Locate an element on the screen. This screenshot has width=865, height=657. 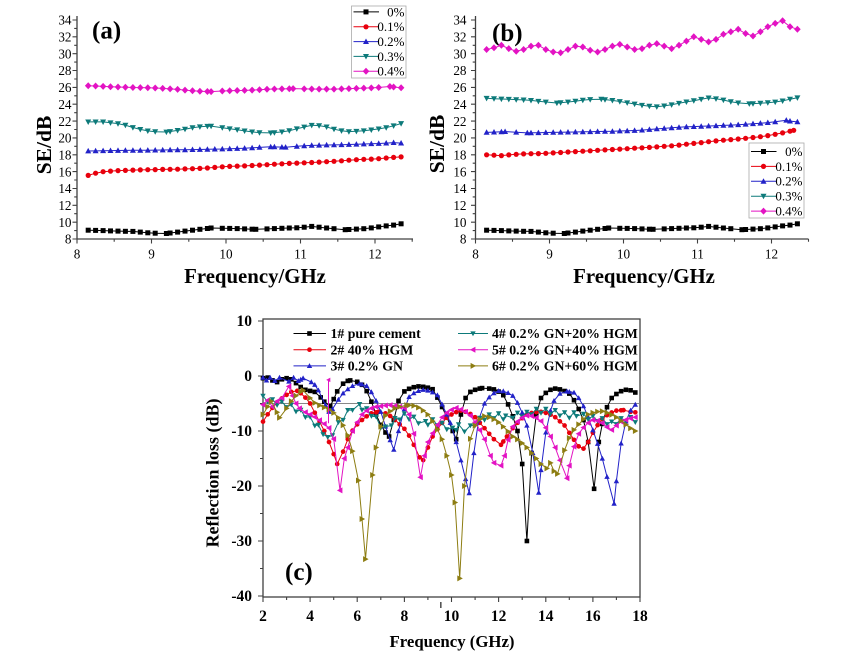
svg-text: 1# pure cement is located at coordinates (376, 333).